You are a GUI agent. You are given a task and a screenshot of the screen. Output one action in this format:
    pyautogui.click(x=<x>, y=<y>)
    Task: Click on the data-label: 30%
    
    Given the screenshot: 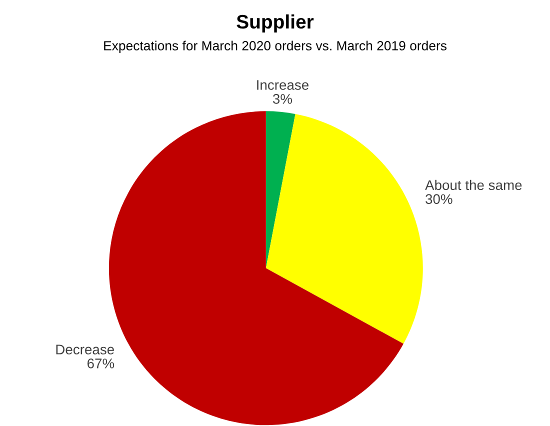 What is the action you would take?
    pyautogui.click(x=439, y=199)
    